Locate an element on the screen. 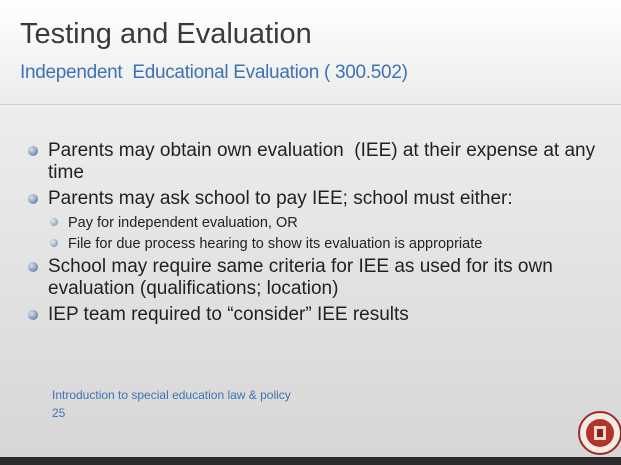  frame is located at coordinates (310, 461).